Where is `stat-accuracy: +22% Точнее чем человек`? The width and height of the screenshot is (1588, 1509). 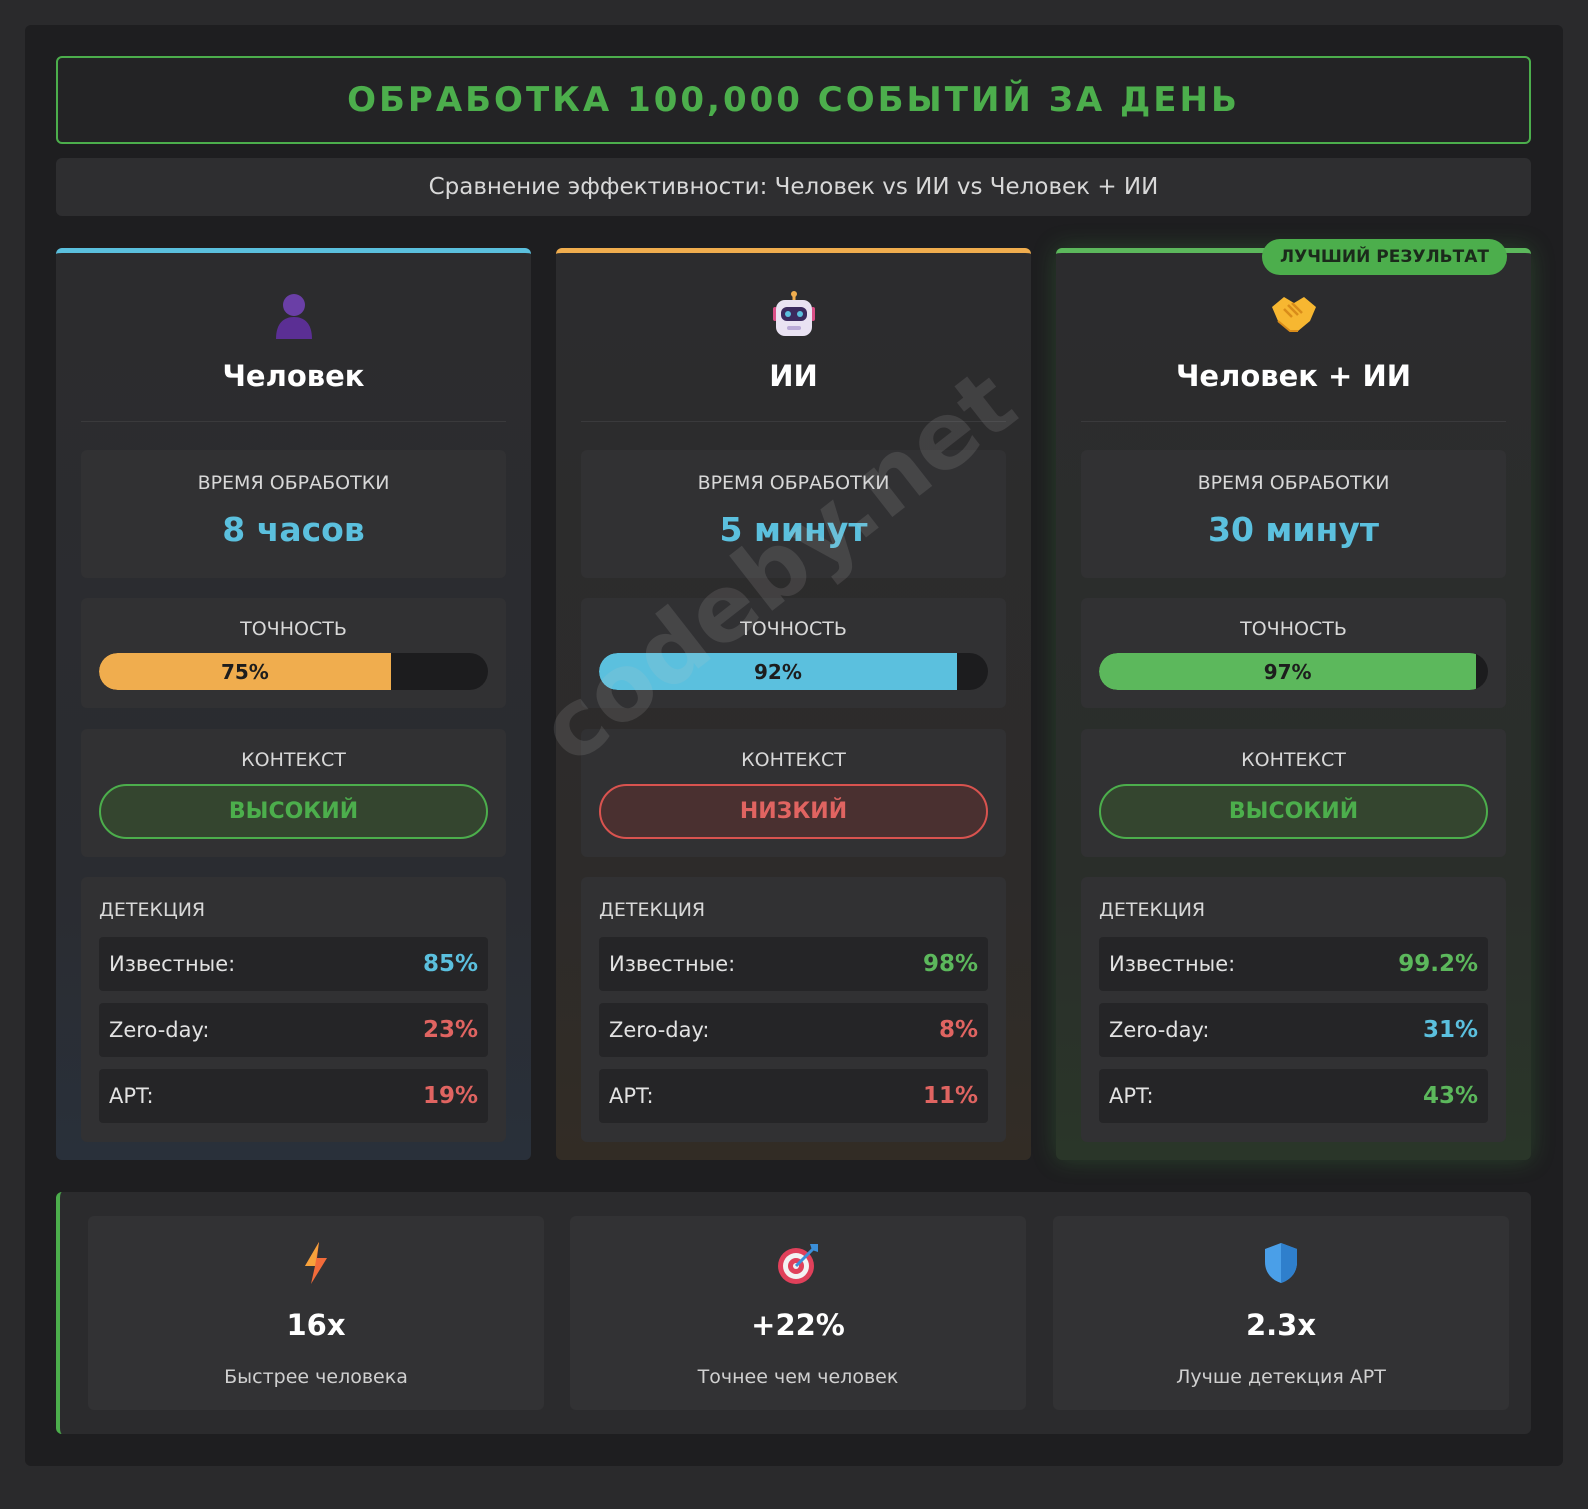 stat-accuracy: +22% Точнее чем человек is located at coordinates (798, 1313).